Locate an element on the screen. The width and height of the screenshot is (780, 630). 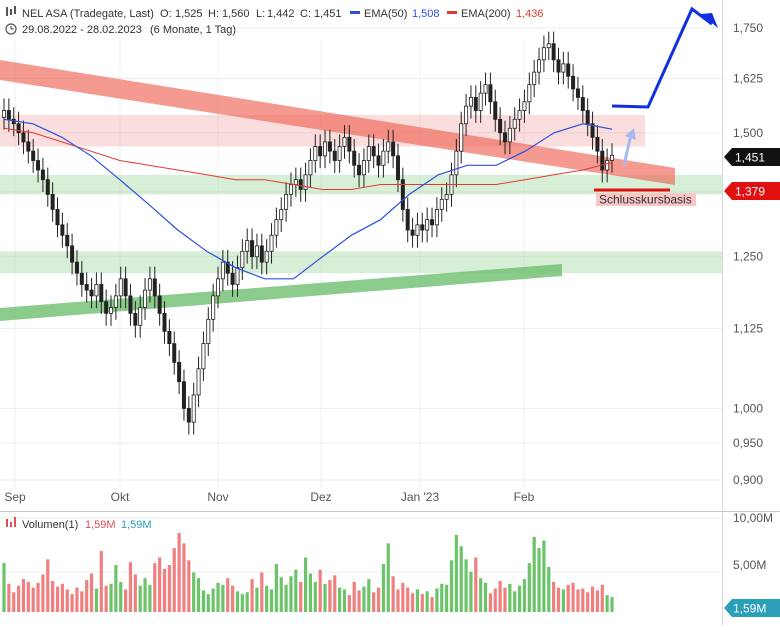
basis-price-text: 1,379 is located at coordinates (750, 192).